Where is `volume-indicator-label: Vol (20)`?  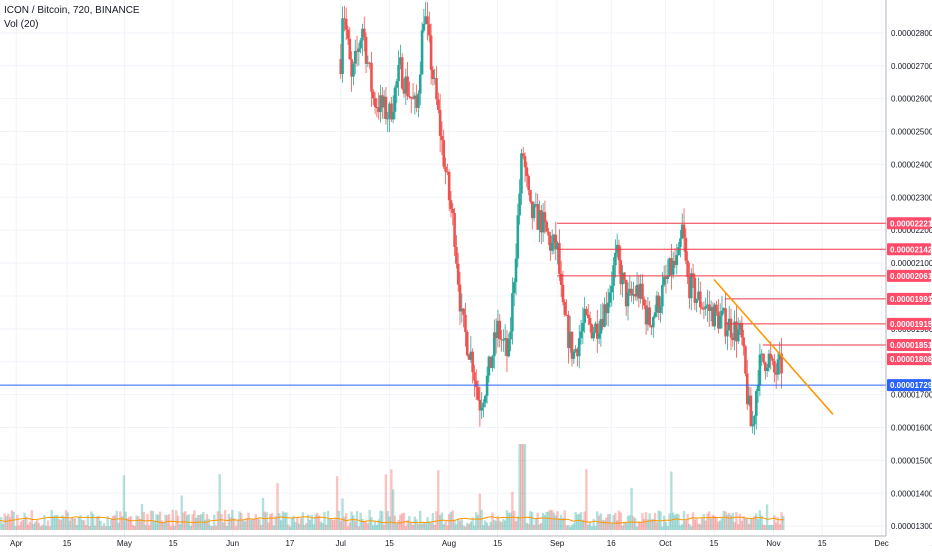
volume-indicator-label: Vol (20) is located at coordinates (21, 24).